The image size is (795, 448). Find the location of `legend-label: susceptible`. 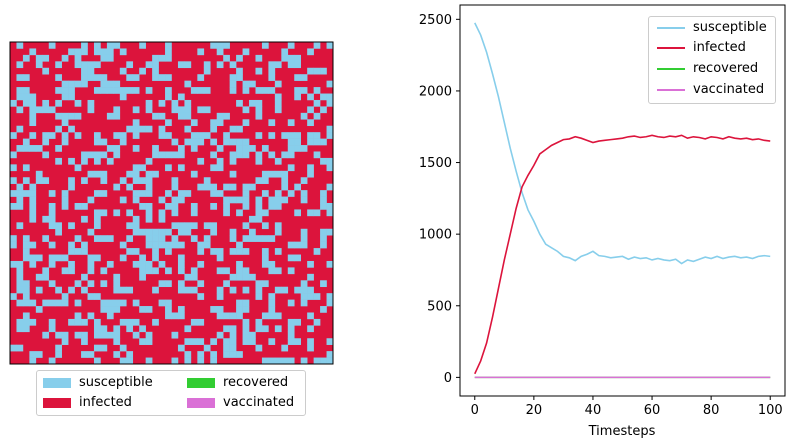

legend-label: susceptible is located at coordinates (116, 382).